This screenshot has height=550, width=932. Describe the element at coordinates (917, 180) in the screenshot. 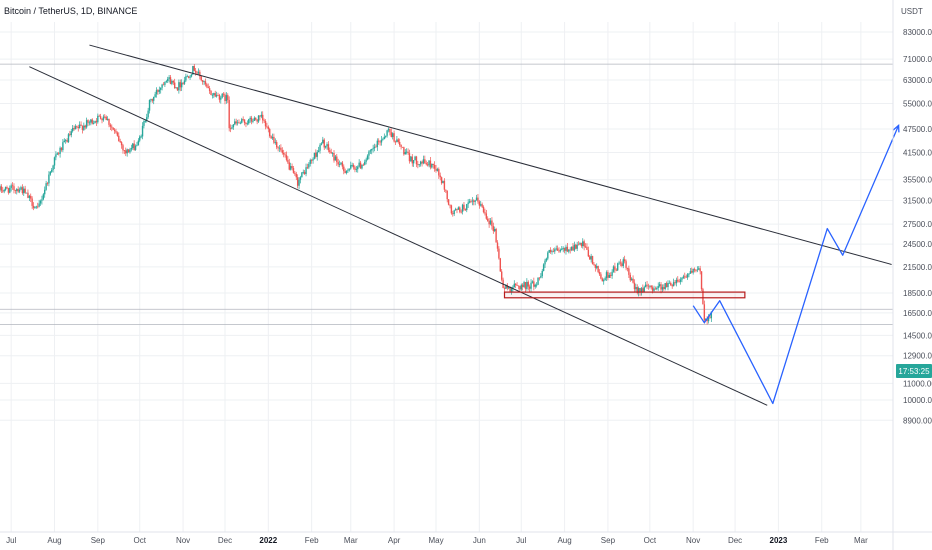

I see `y-tick-label: 35500.00` at that location.